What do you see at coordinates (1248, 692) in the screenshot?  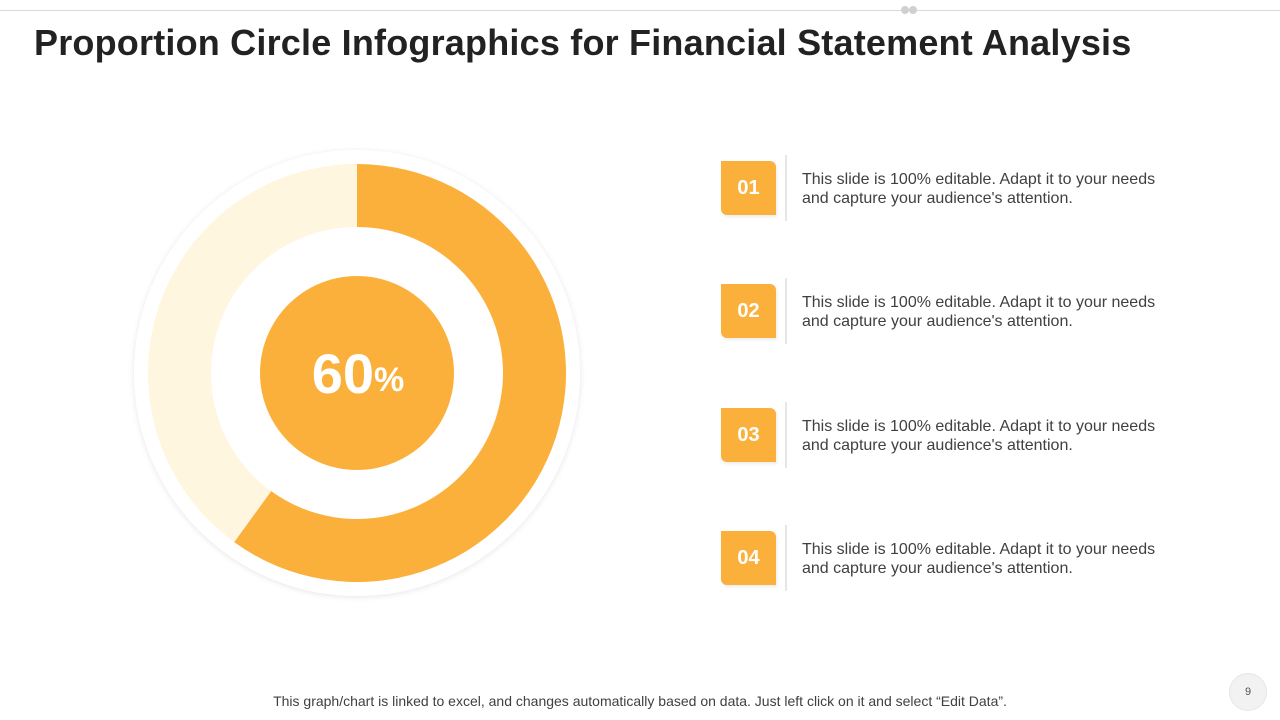 I see `page-number-badge: 9` at bounding box center [1248, 692].